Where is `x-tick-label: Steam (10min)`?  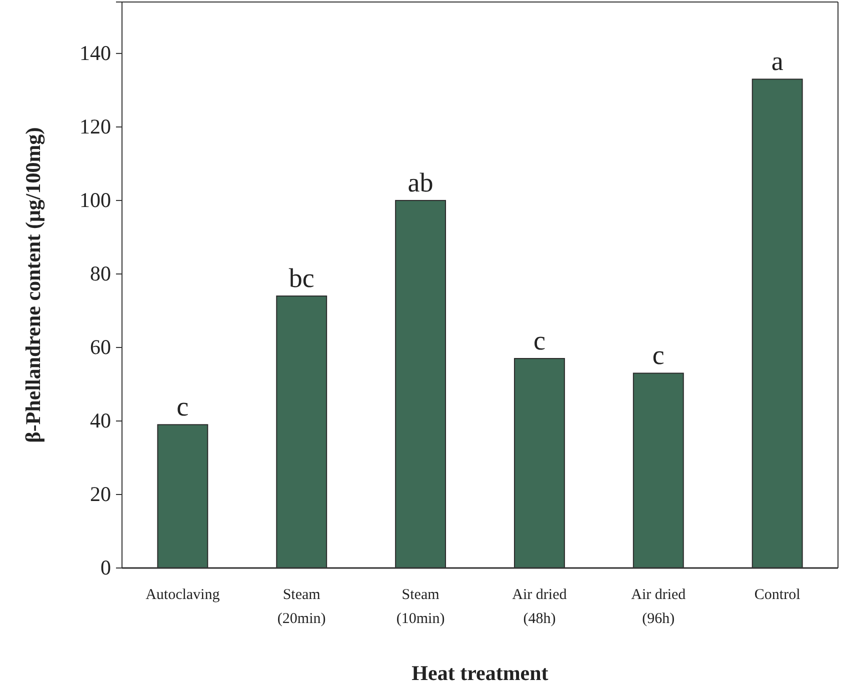 x-tick-label: Steam (10min) is located at coordinates (420, 607).